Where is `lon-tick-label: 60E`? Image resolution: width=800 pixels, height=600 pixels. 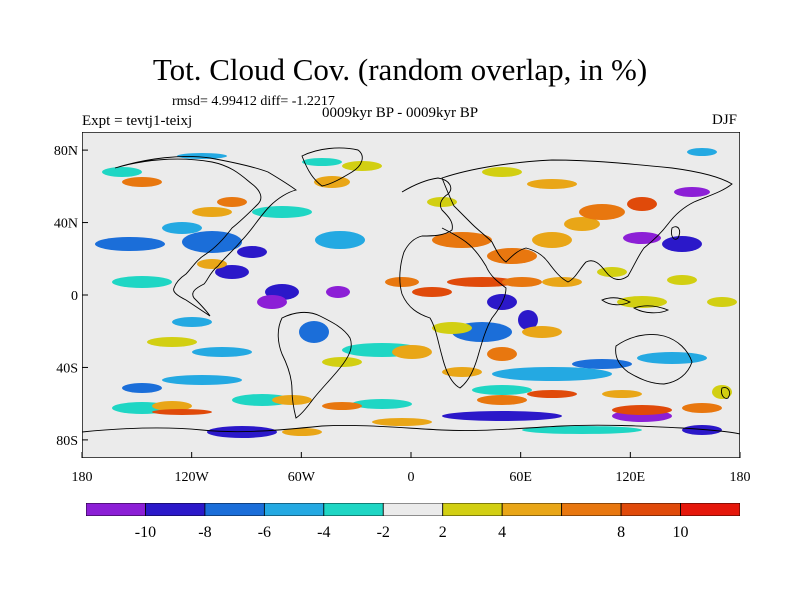 lon-tick-label: 60E is located at coordinates (520, 477).